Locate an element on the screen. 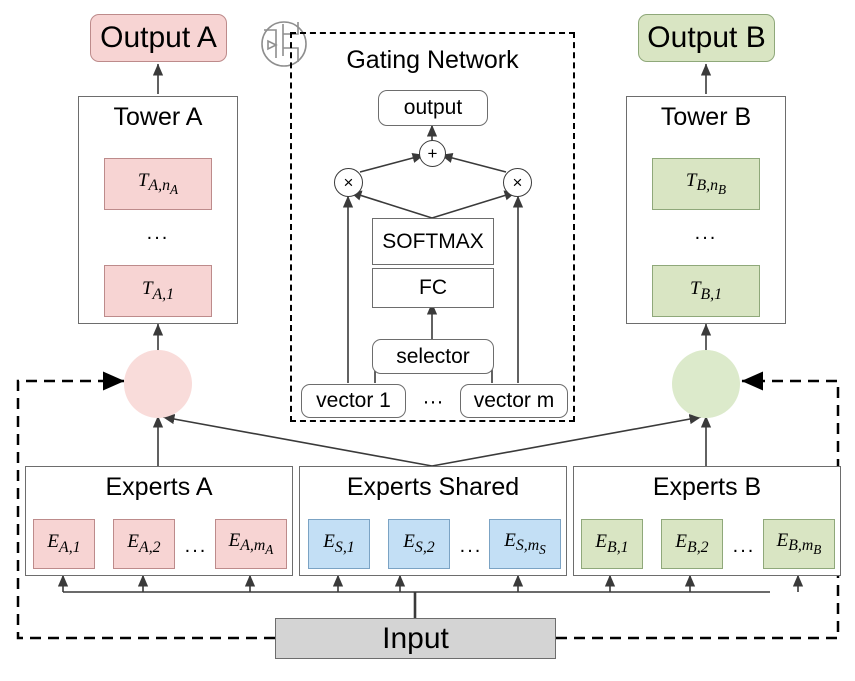  expert-cell: EA,mA is located at coordinates (251, 544).